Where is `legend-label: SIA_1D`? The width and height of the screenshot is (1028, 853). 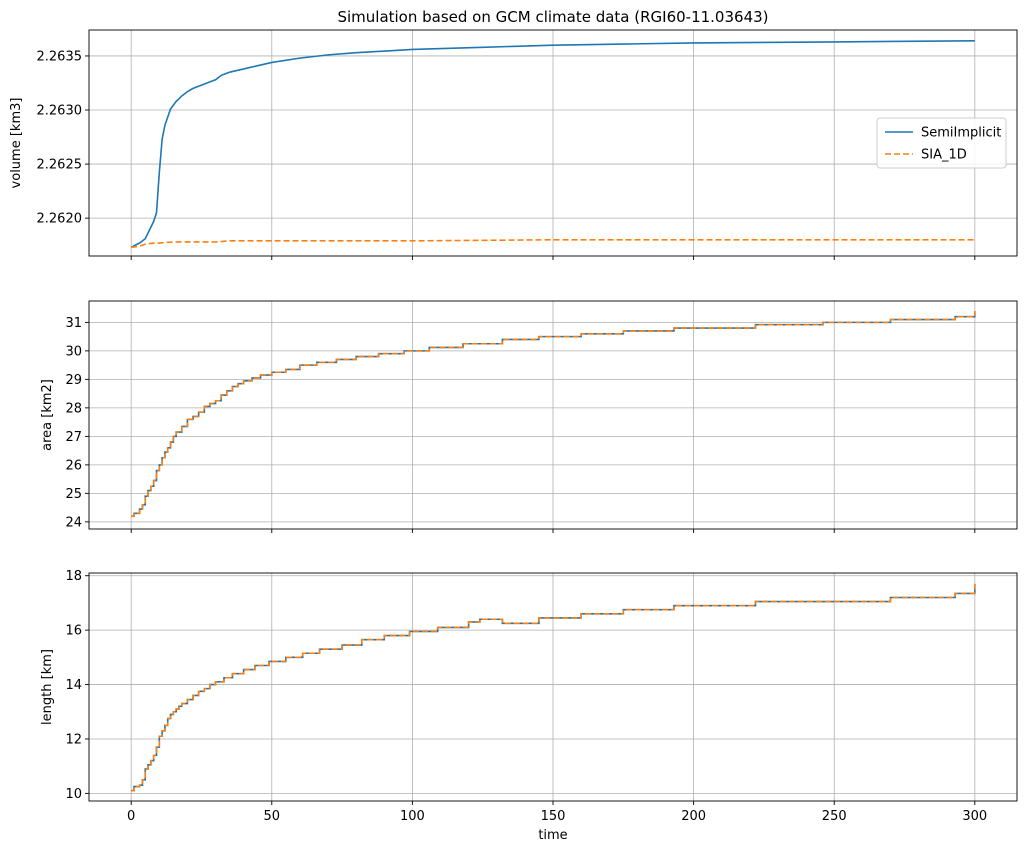
legend-label: SIA_1D is located at coordinates (944, 155).